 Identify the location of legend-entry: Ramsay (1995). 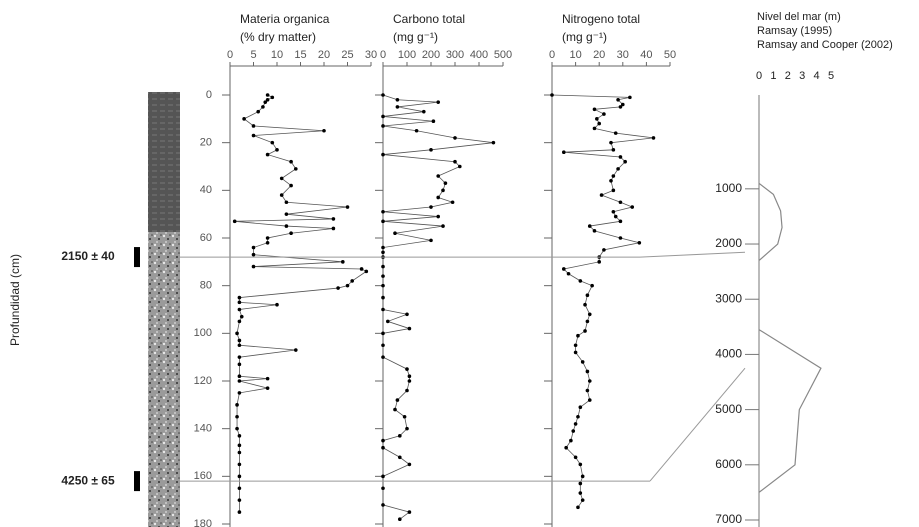
(794, 31).